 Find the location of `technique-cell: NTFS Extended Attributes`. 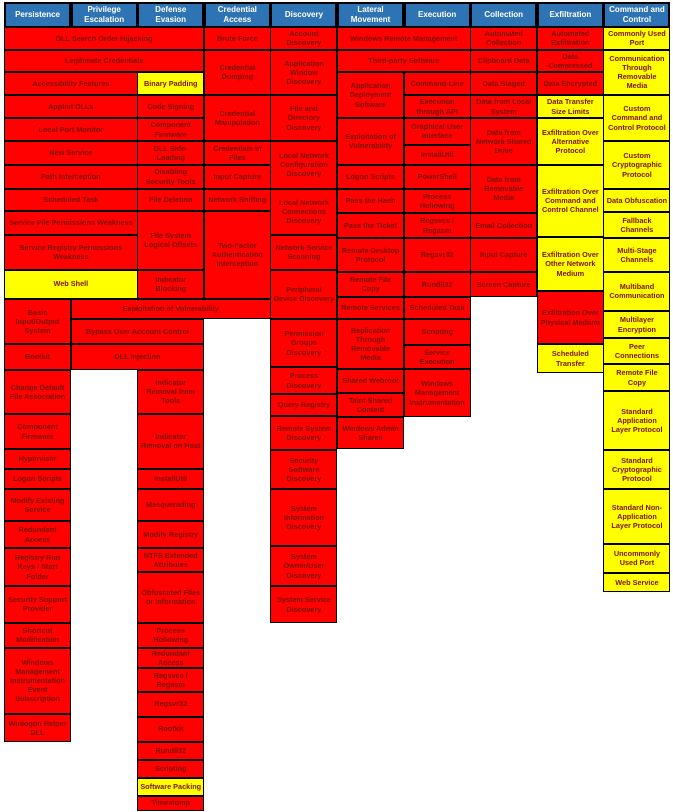

technique-cell: NTFS Extended Attributes is located at coordinates (171, 560).